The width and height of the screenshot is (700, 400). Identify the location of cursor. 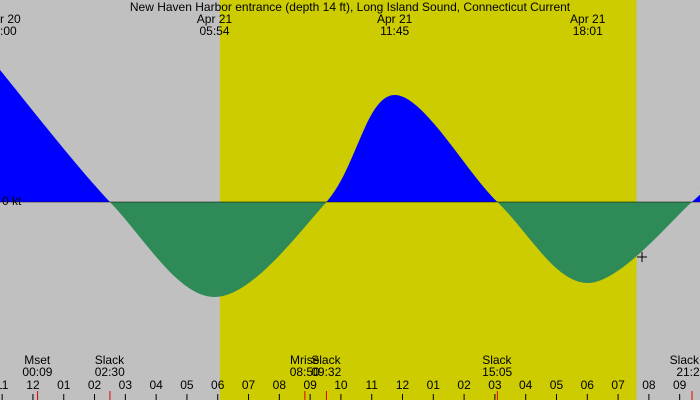
(642, 257).